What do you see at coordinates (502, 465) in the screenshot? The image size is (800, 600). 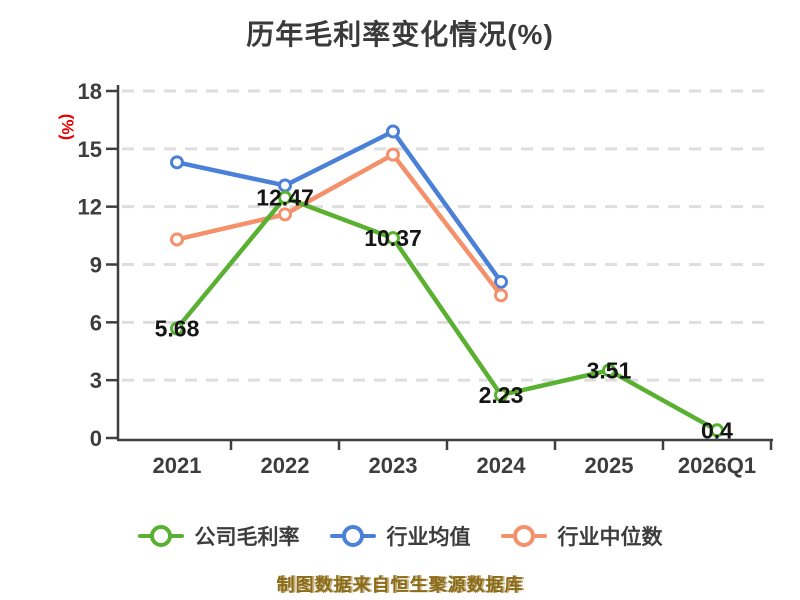 I see `svg-text: 2024` at bounding box center [502, 465].